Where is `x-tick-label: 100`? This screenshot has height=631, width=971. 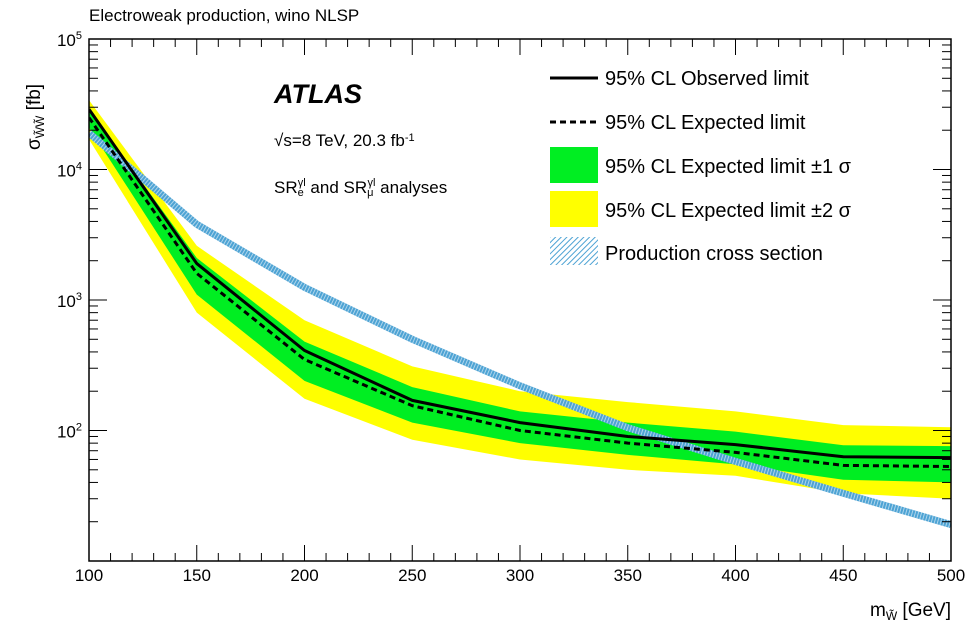
x-tick-label: 100 is located at coordinates (89, 575).